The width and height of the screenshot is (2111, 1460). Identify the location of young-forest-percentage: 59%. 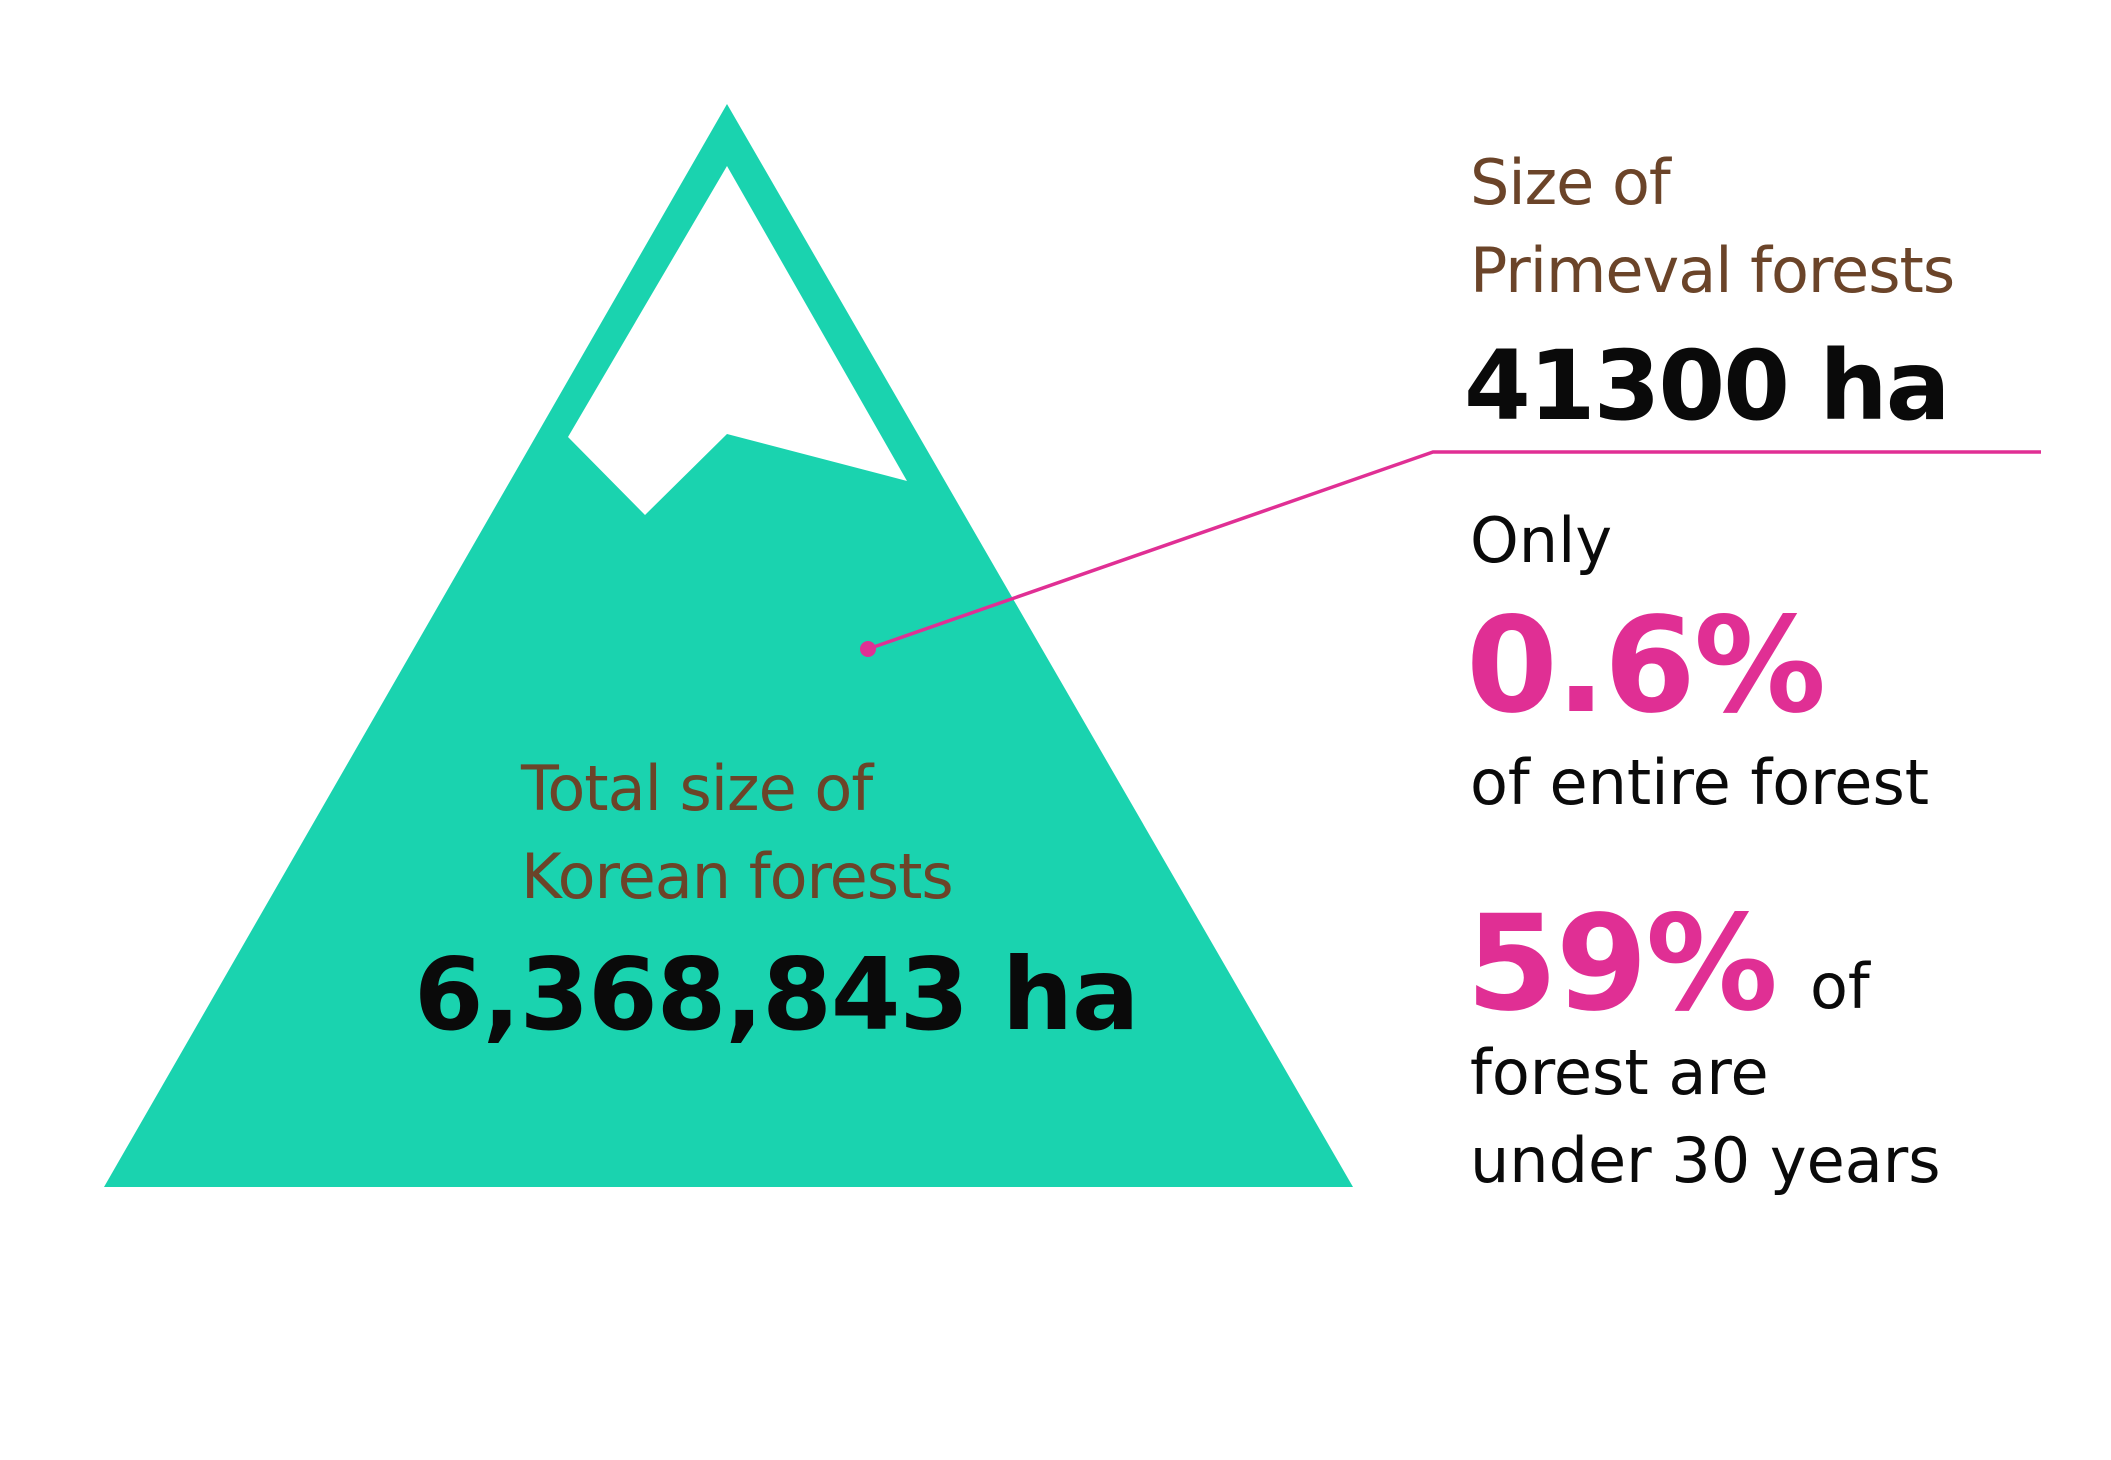
(1622, 964).